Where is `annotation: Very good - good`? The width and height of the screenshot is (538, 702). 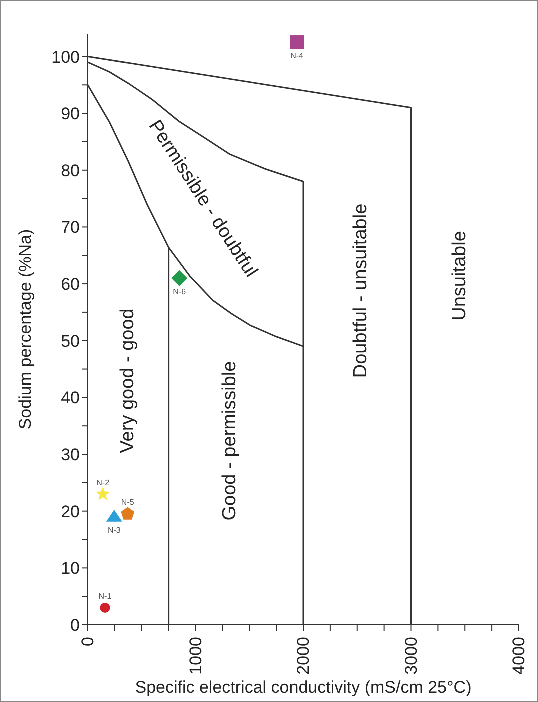 annotation: Very good - good is located at coordinates (128, 381).